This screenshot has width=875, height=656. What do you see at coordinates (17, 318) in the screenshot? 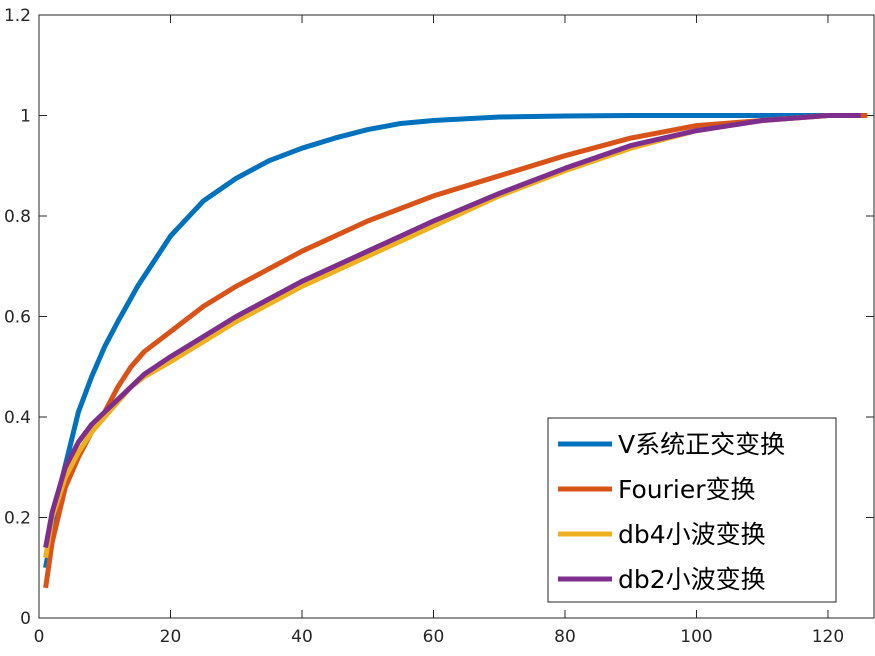
I see `y-tick-label: 0.6` at bounding box center [17, 318].